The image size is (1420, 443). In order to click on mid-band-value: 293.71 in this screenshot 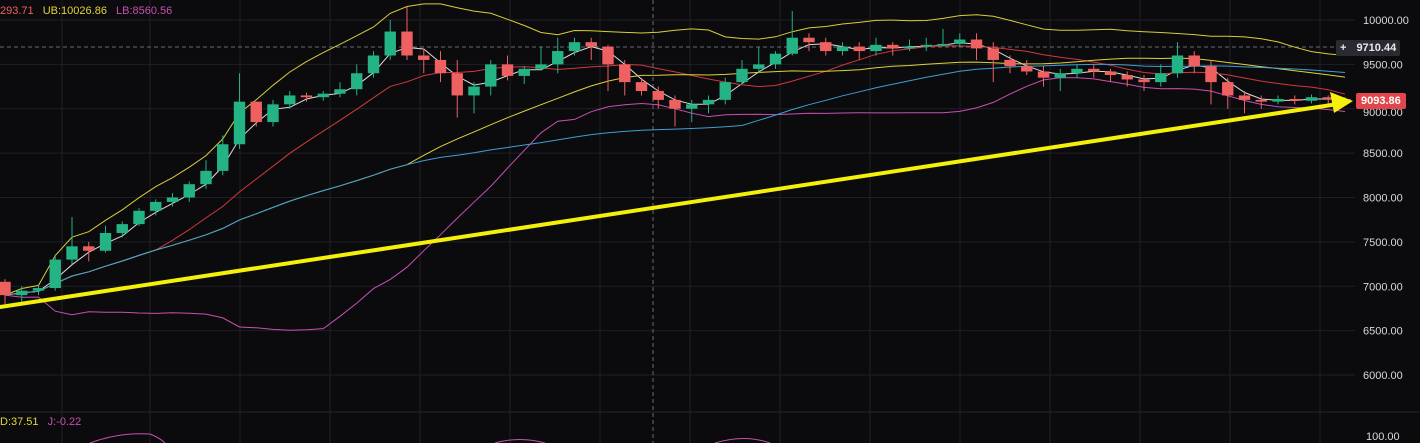, I will do `click(17, 11)`.